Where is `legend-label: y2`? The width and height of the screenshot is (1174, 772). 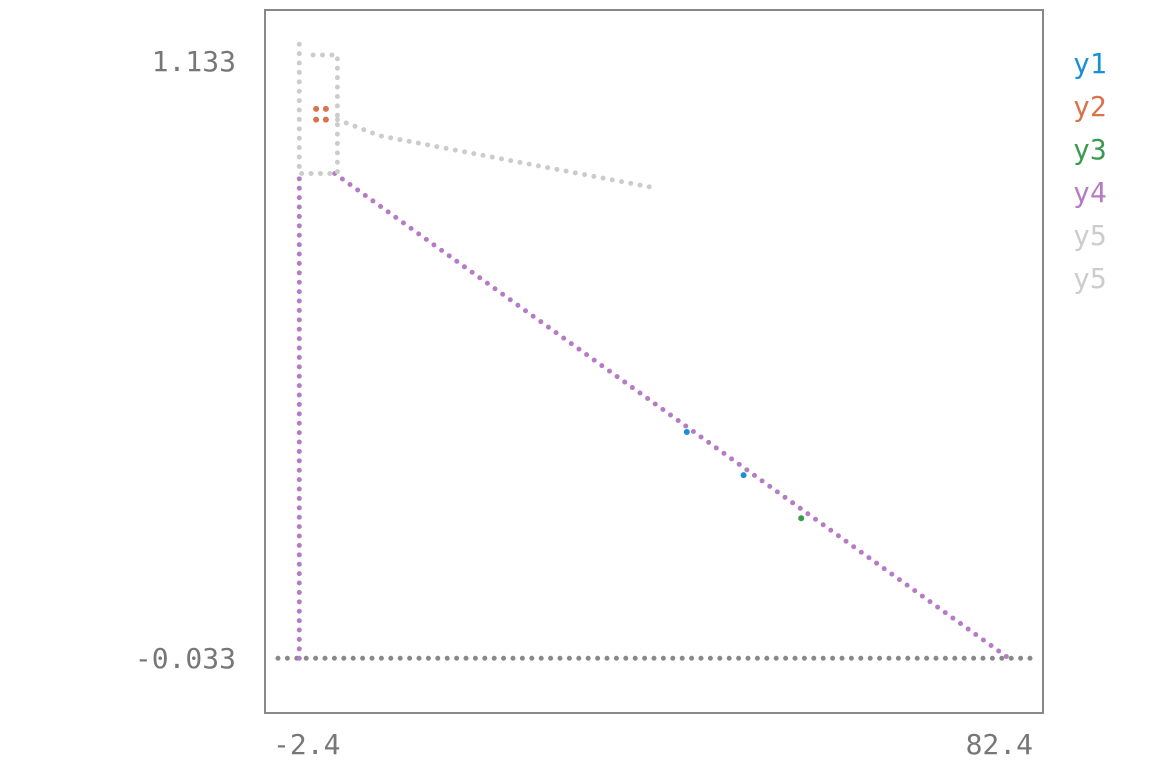 legend-label: y2 is located at coordinates (1090, 106).